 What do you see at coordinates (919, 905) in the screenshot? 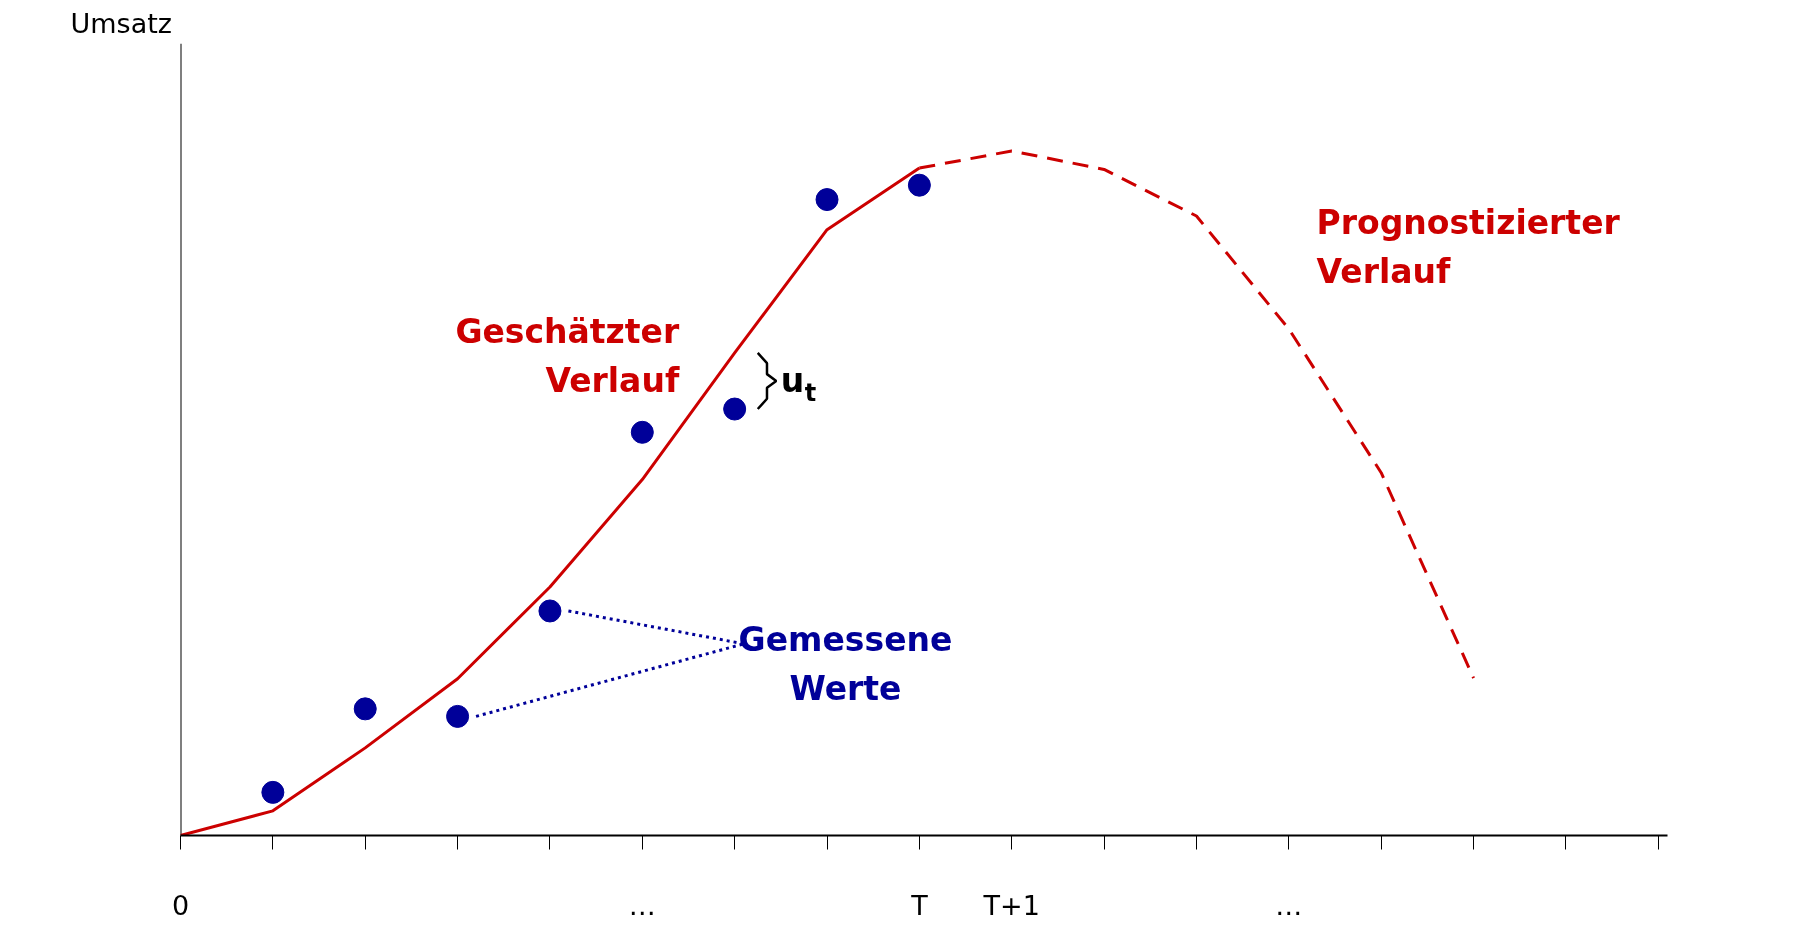
I see `x-tick-label: T` at bounding box center [919, 905].